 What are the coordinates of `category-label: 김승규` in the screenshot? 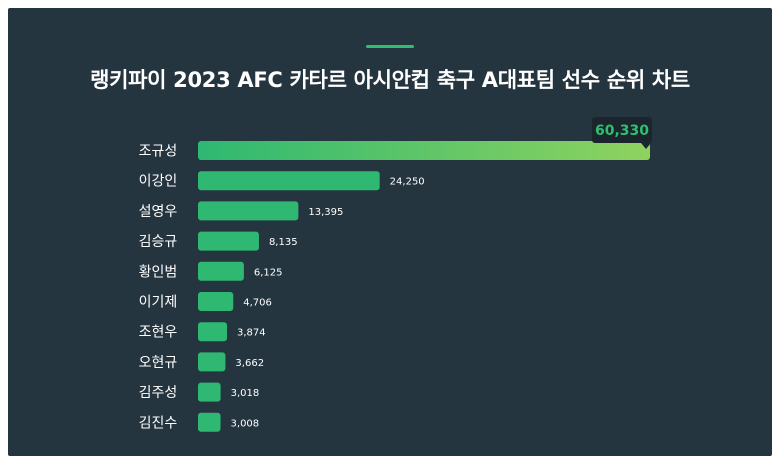 It's located at (158, 242).